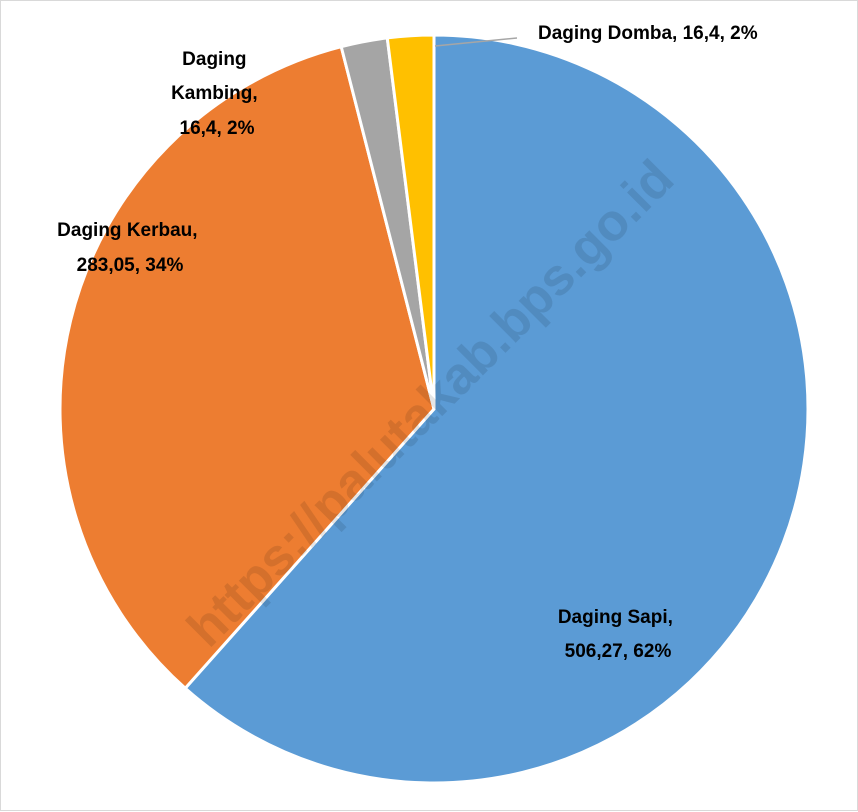 The image size is (858, 812). What do you see at coordinates (410, 222) in the screenshot?
I see `pie-slice-daging-domba` at bounding box center [410, 222].